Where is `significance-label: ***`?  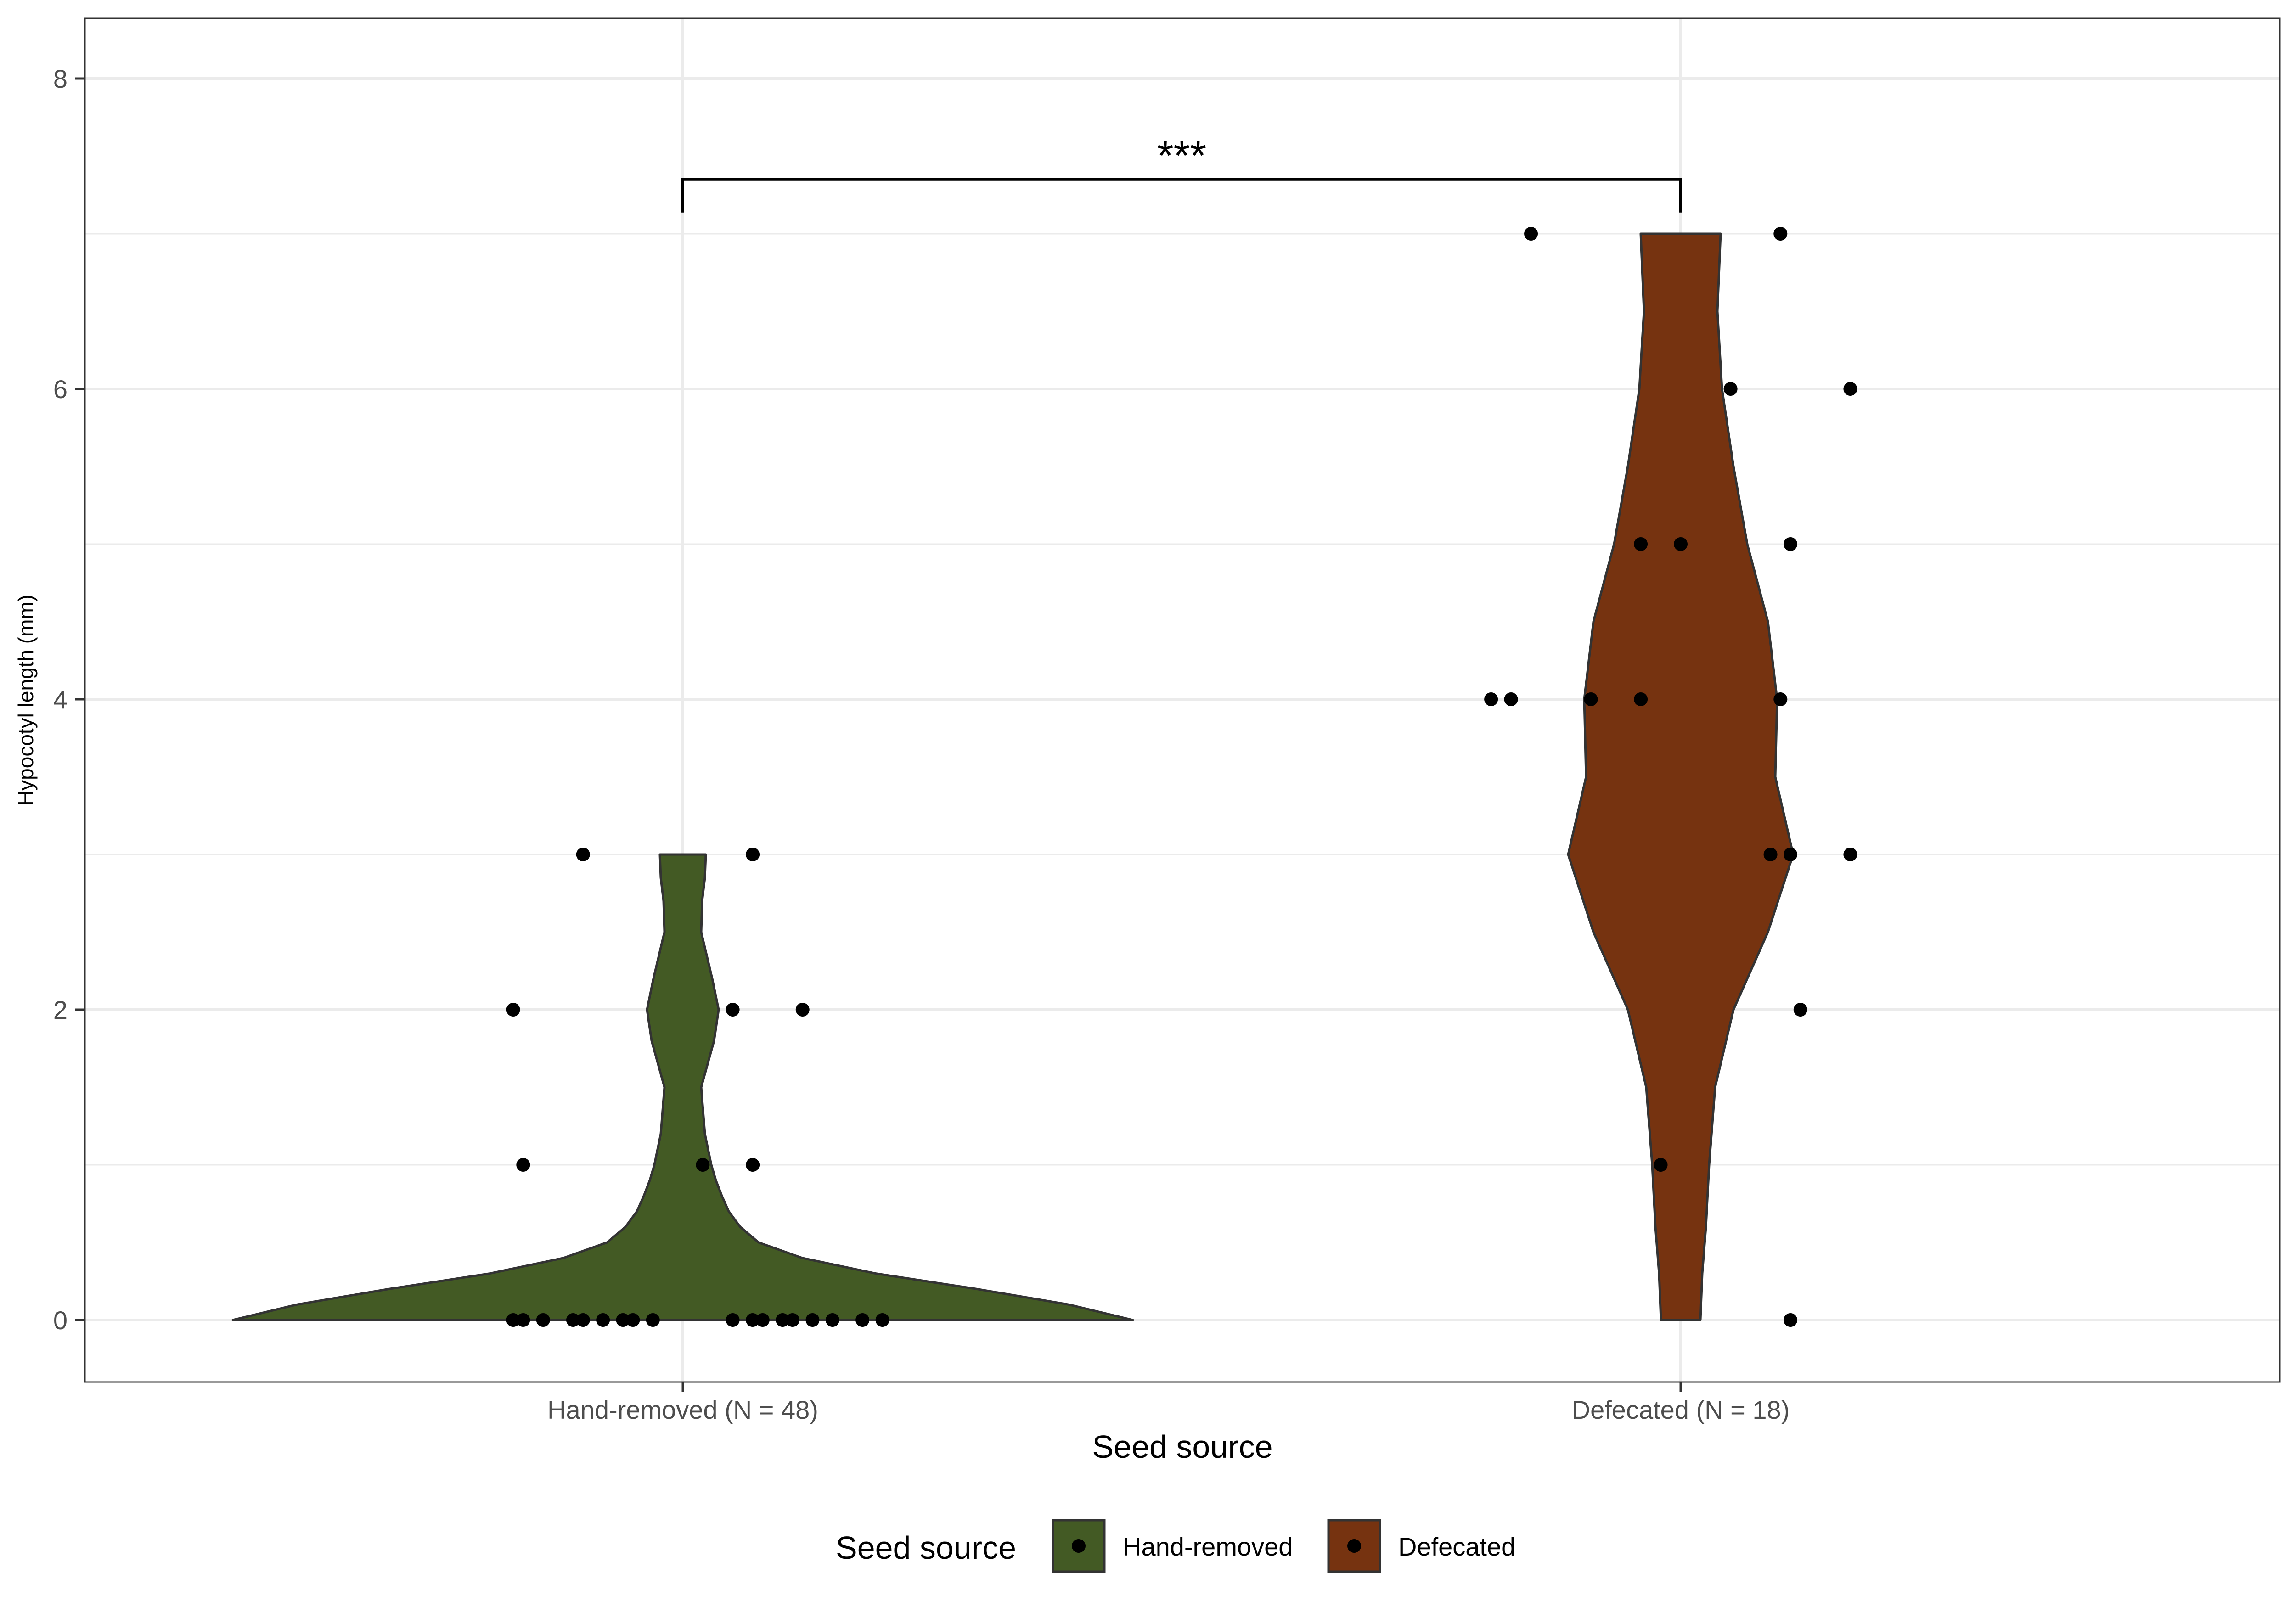
significance-label: *** is located at coordinates (1181, 156).